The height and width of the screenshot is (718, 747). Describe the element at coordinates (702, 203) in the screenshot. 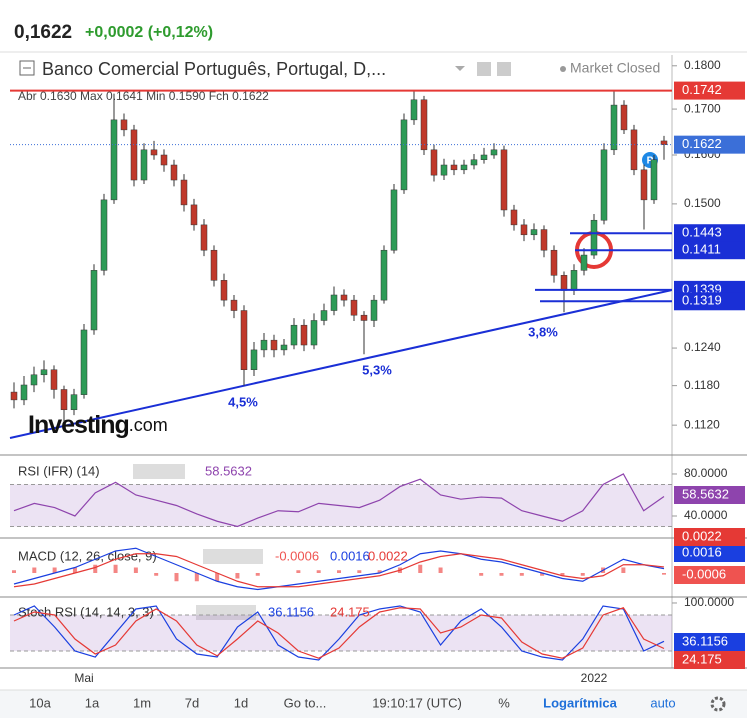

I see `y-tick-label: 0.1500` at that location.